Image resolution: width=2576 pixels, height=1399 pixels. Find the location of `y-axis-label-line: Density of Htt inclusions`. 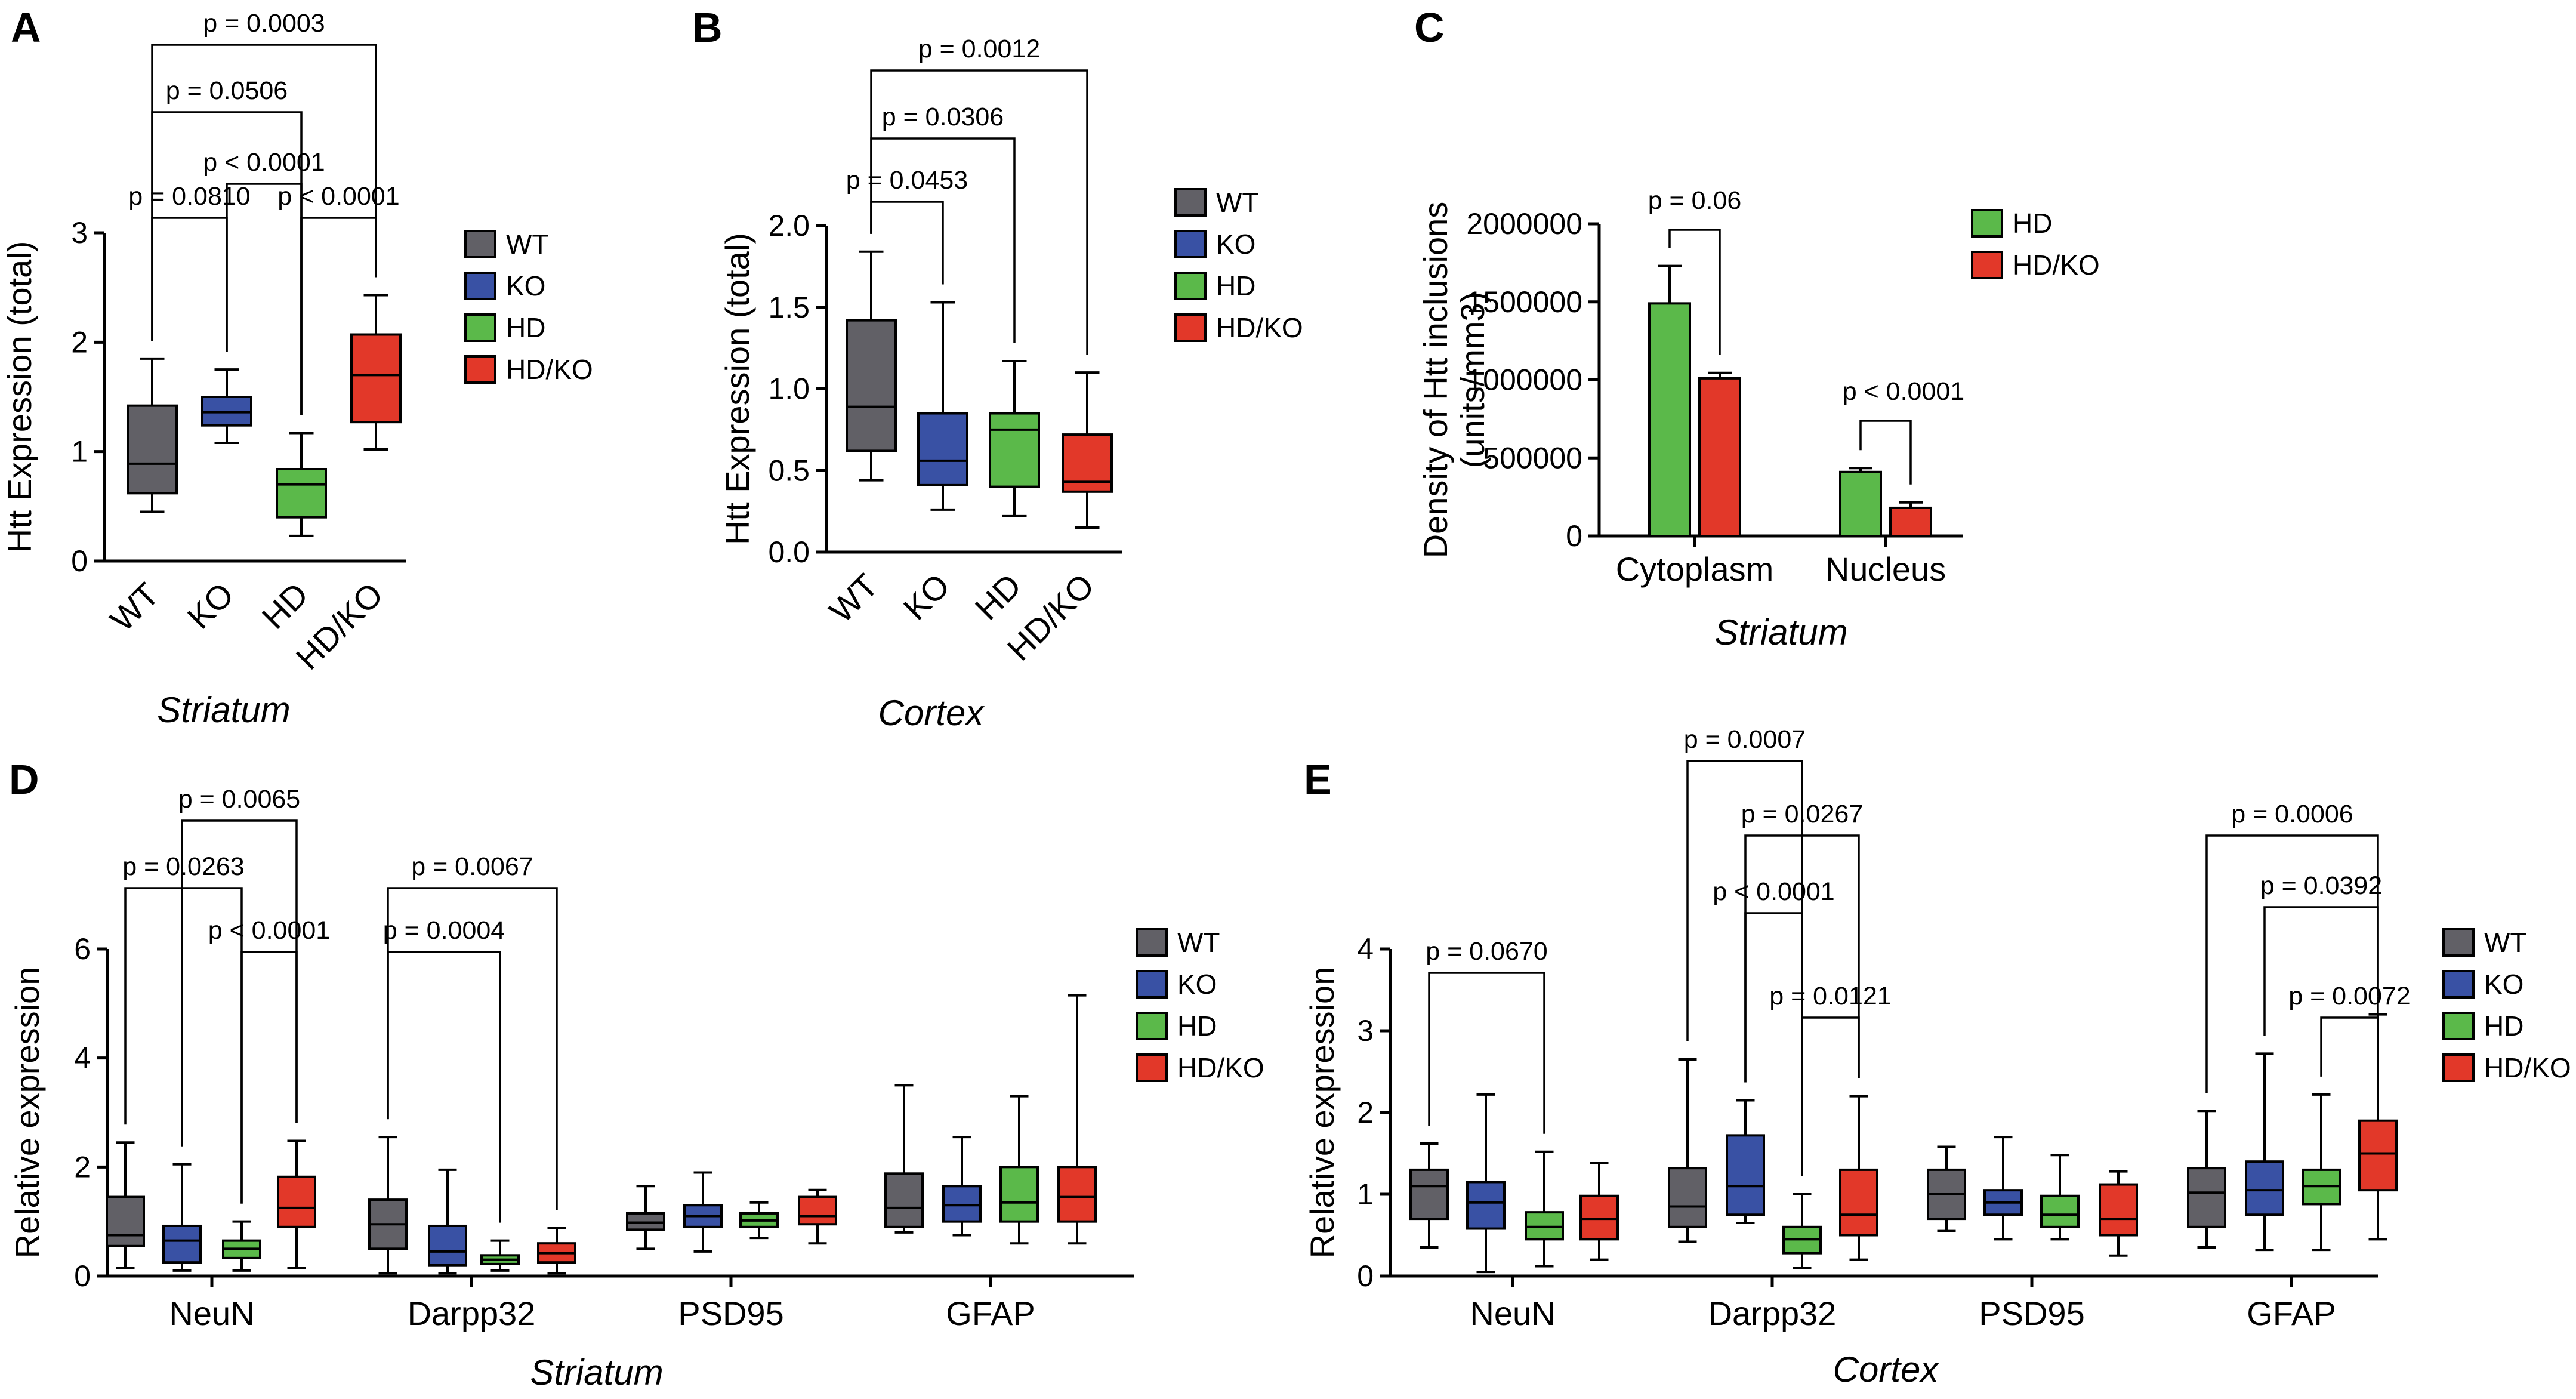

y-axis-label-line: Density of Htt inclusions is located at coordinates (1435, 380).